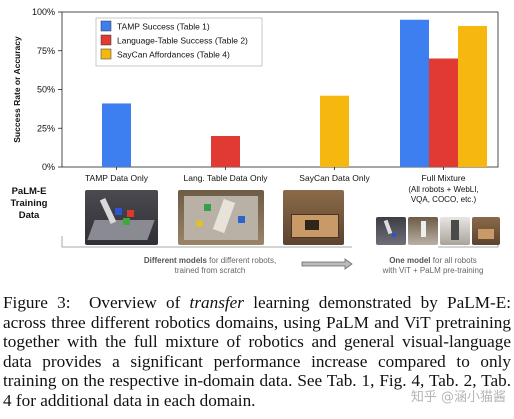 The width and height of the screenshot is (514, 419). I want to click on legend-label: Language-Table Success (Table 2), so click(182, 41).